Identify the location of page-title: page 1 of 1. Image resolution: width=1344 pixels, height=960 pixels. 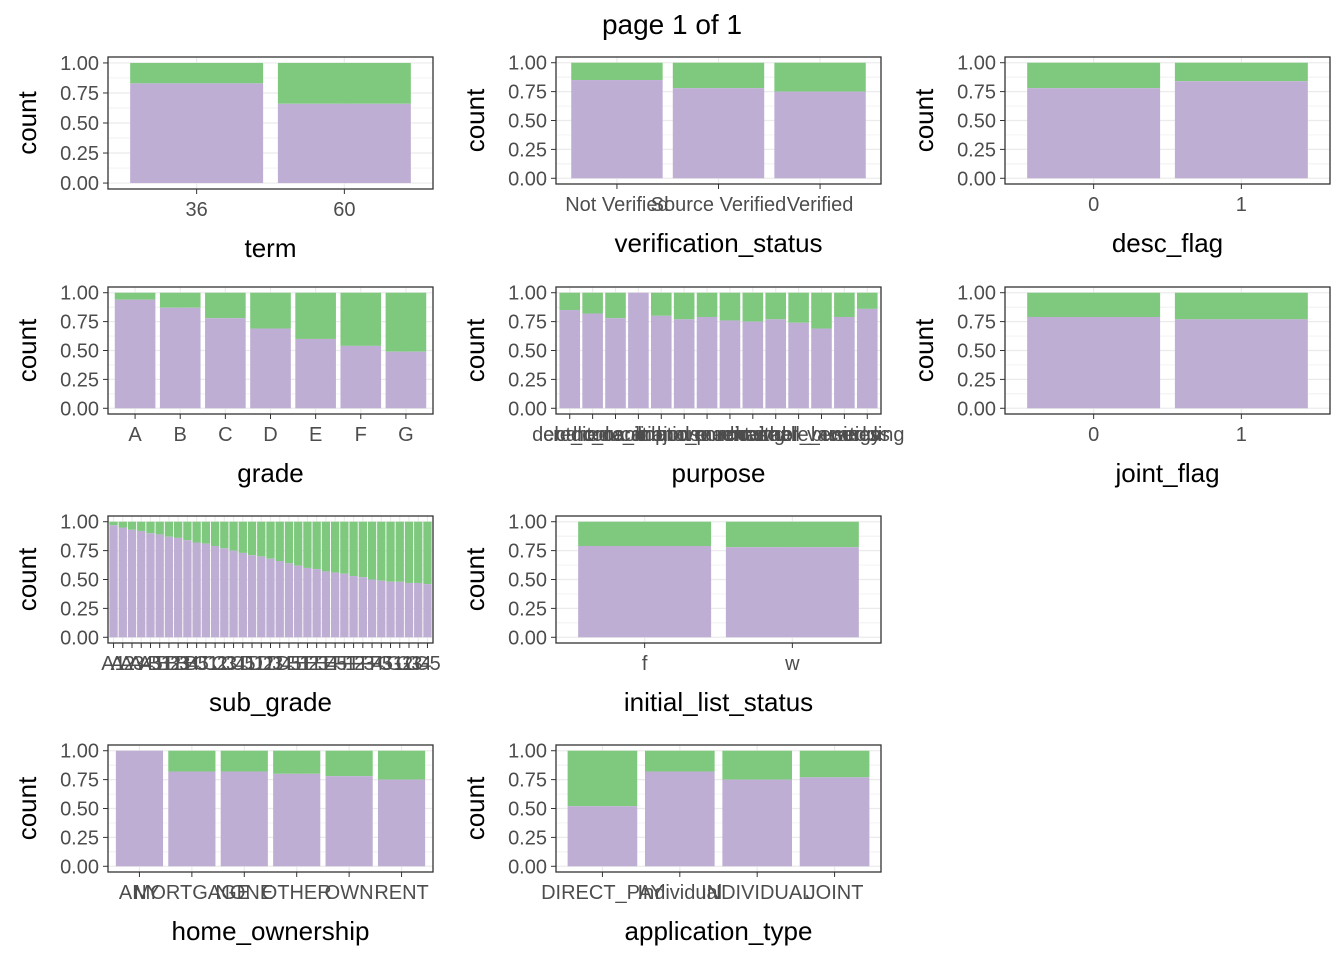
(672, 24).